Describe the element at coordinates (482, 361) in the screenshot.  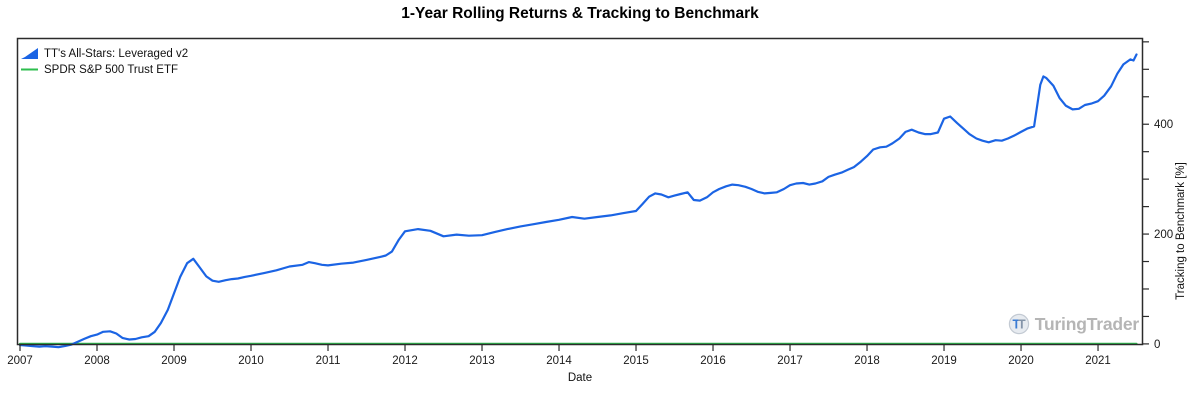
I see `x-tick-label: 2013` at that location.